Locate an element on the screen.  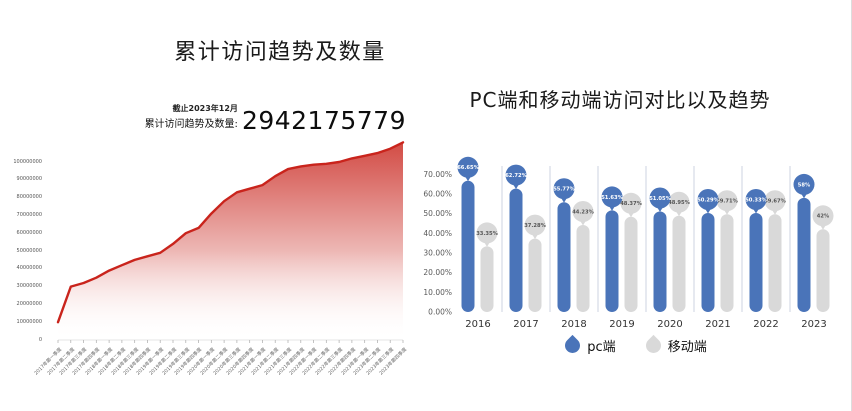
right-chart-title: PC端和移动端访问对比以及趋势 is located at coordinates (620, 100).